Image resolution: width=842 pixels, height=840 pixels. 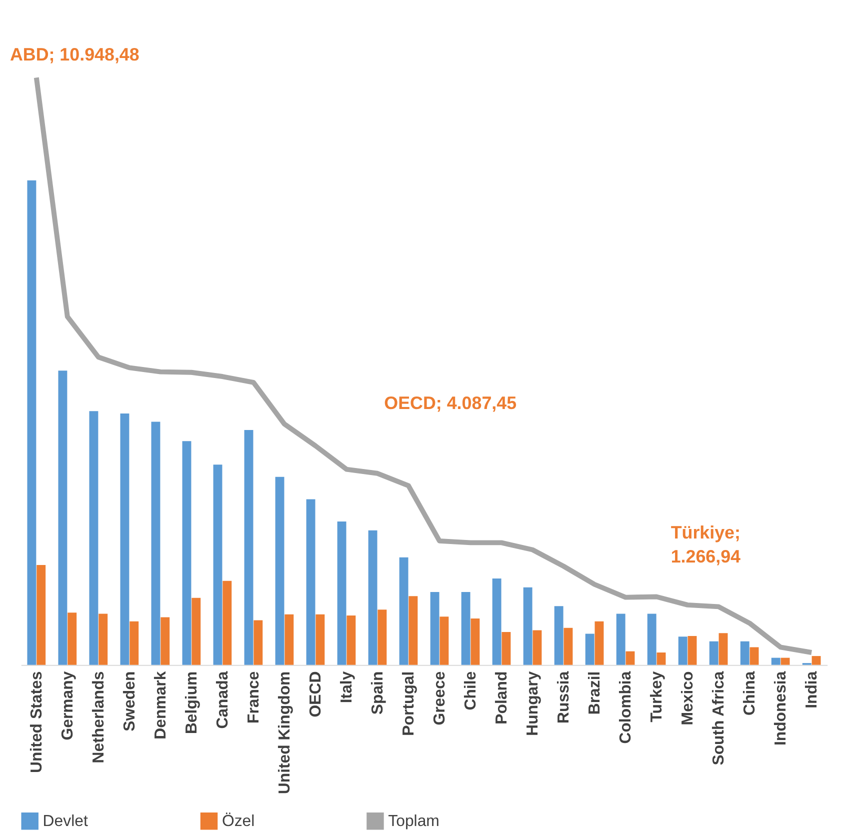 I want to click on x-tick-label: Poland, so click(x=501, y=697).